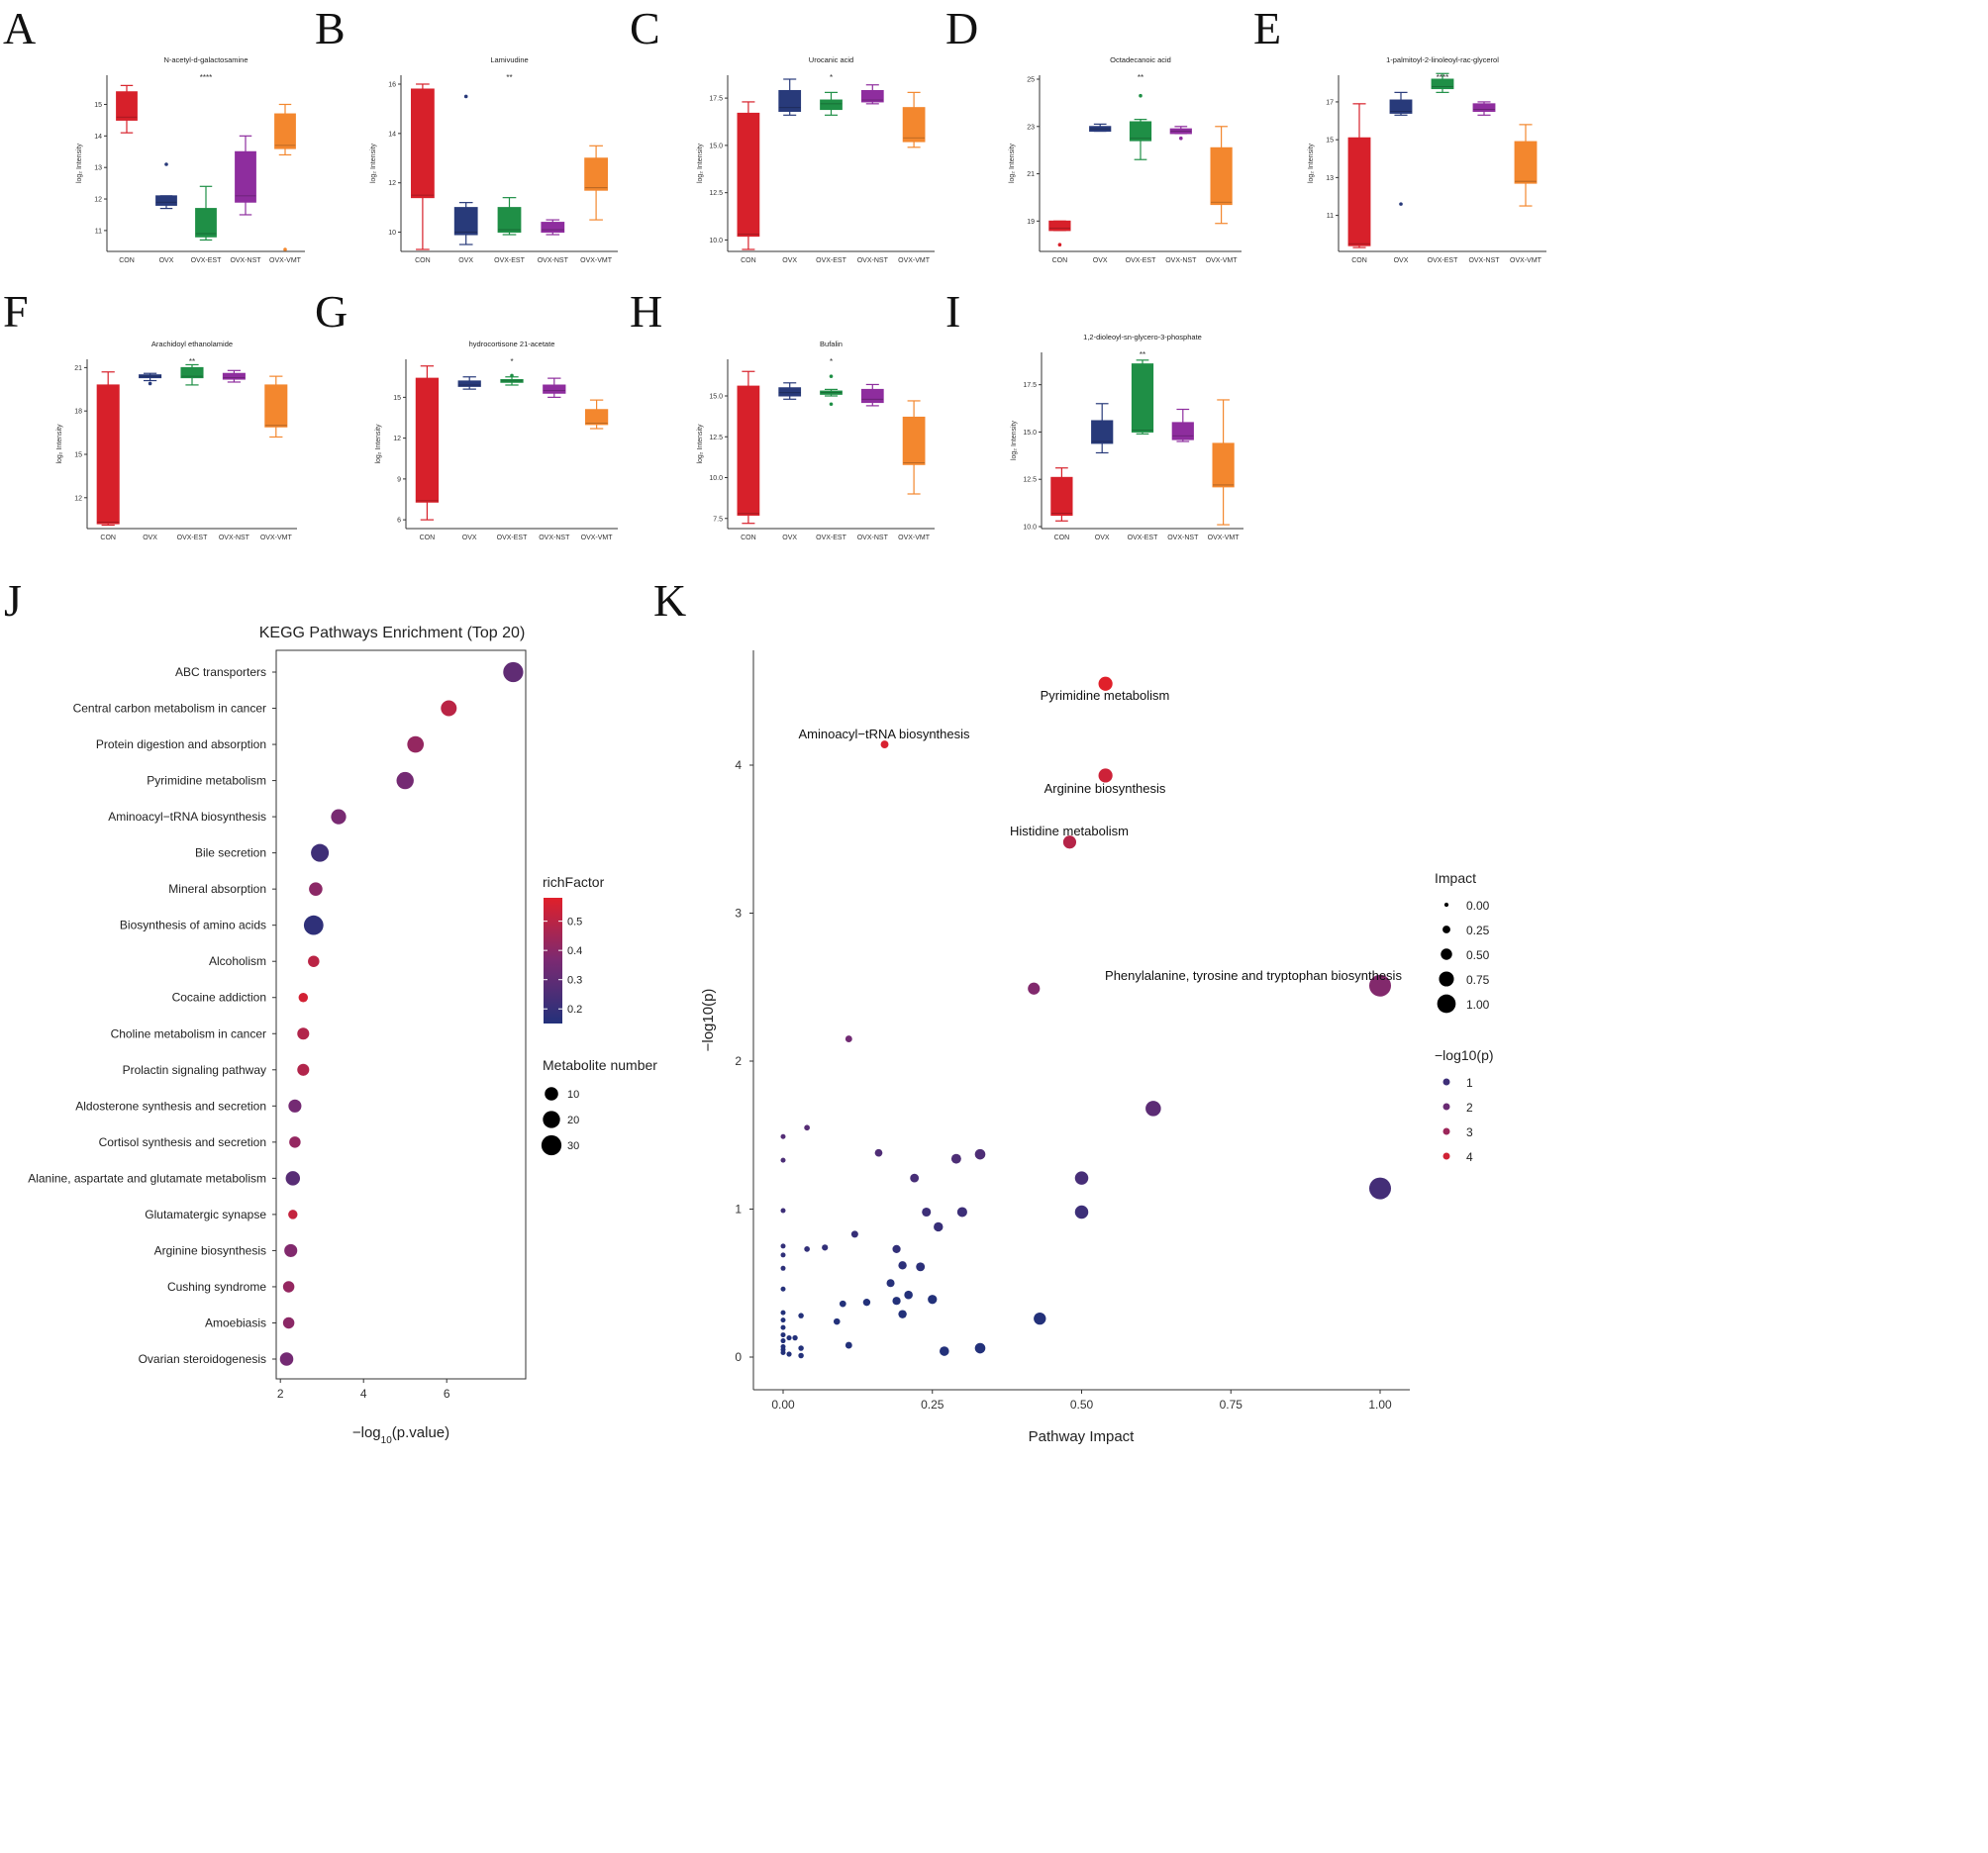  I want to click on chart-title: 1-palmitoyl-2-linoleoyl-rac-glycerol, so click(1442, 60).